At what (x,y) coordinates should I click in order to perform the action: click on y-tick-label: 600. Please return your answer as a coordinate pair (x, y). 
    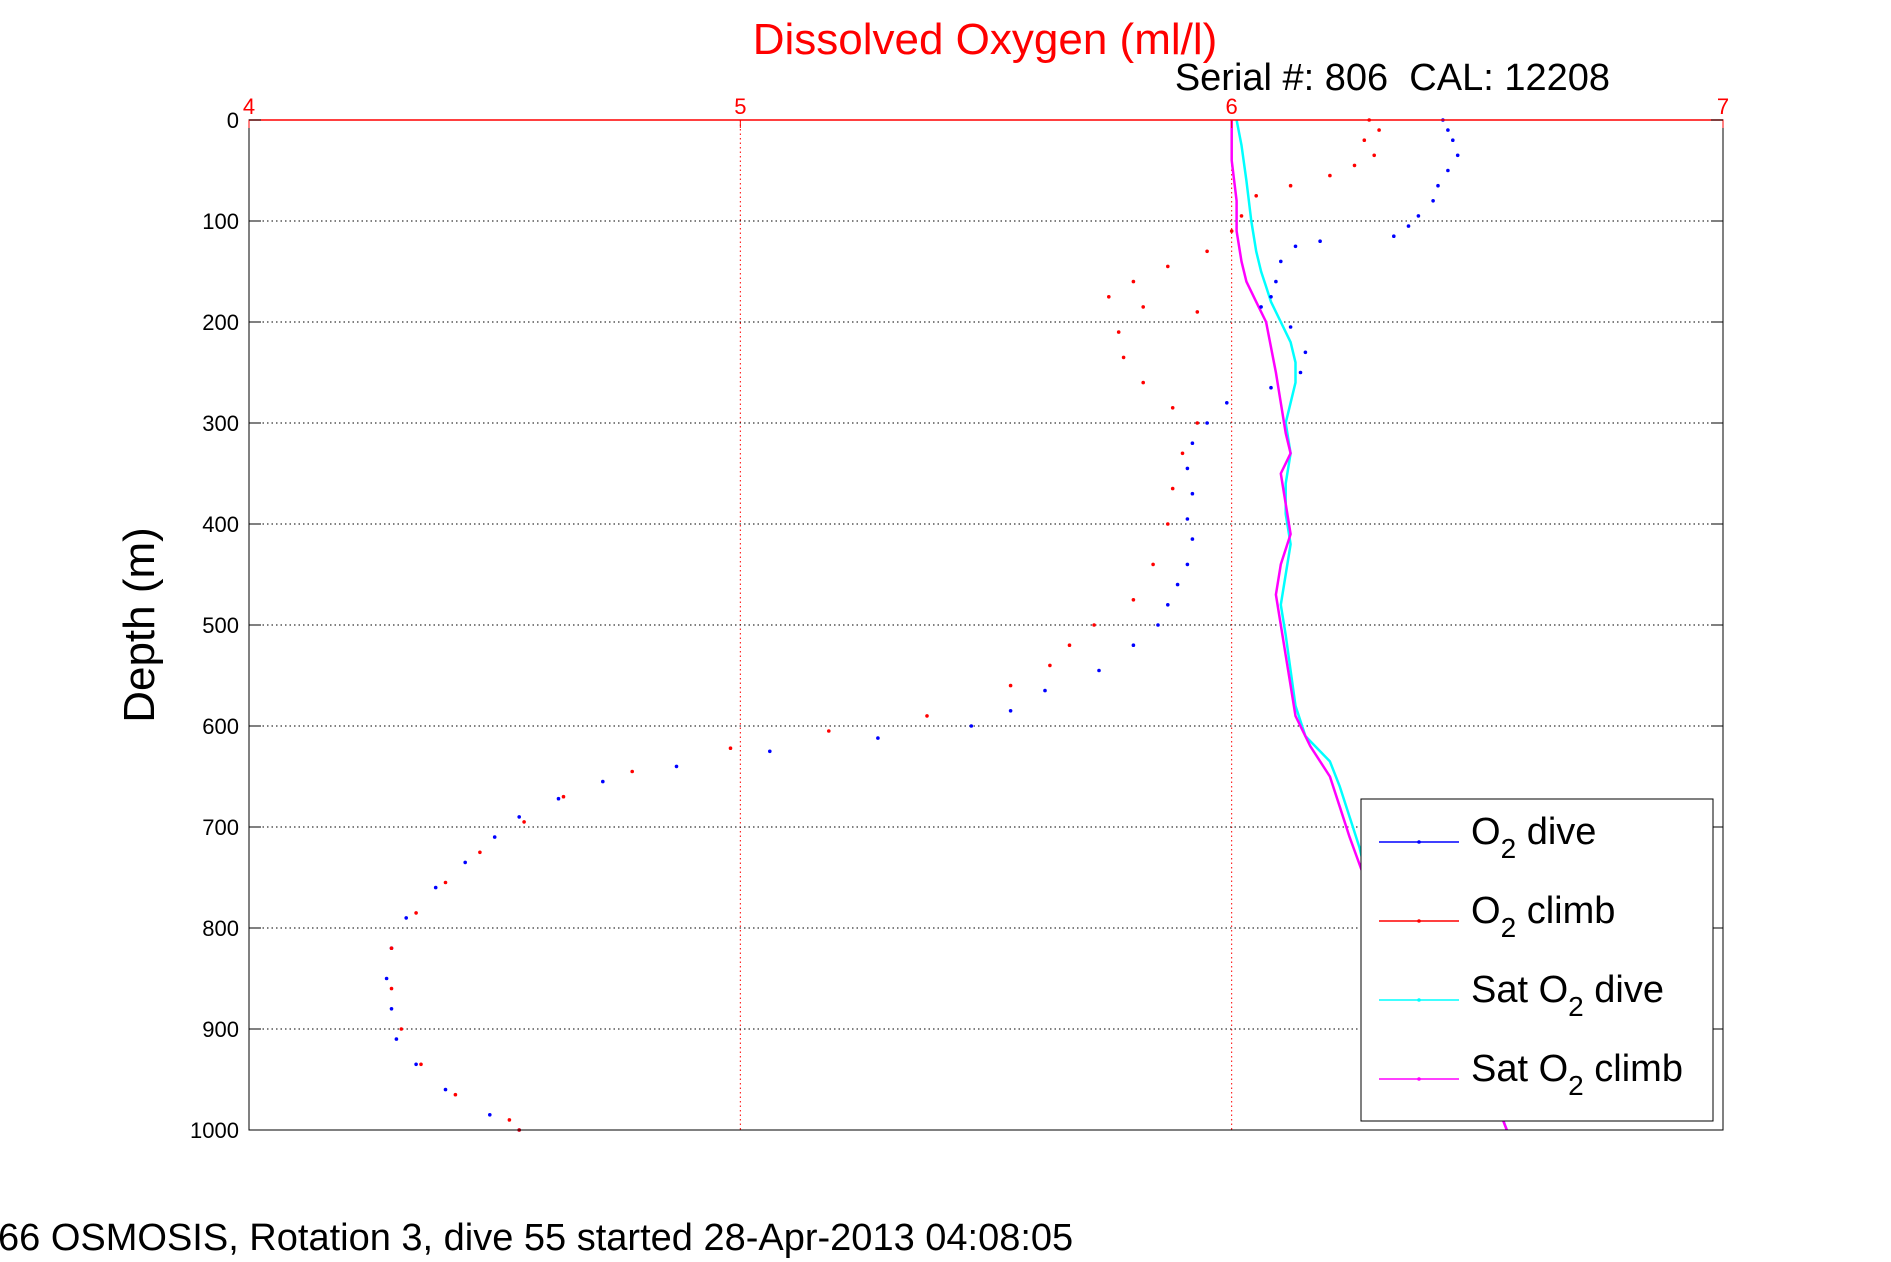
    Looking at the image, I should click on (220, 726).